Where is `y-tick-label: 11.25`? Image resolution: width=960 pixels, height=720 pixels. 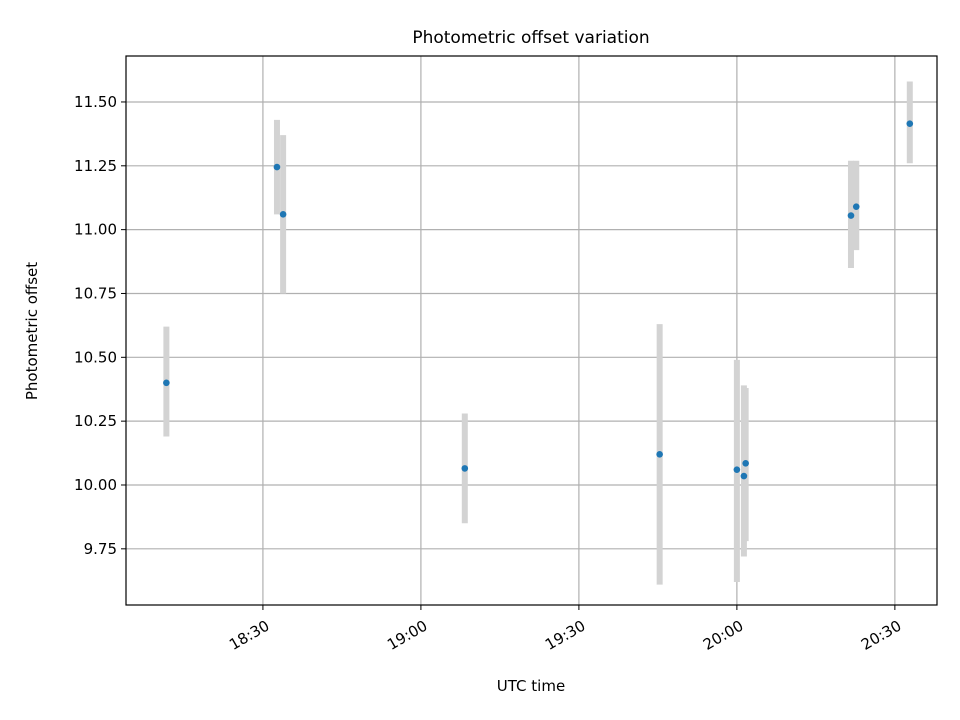
y-tick-label: 11.25 is located at coordinates (95, 166).